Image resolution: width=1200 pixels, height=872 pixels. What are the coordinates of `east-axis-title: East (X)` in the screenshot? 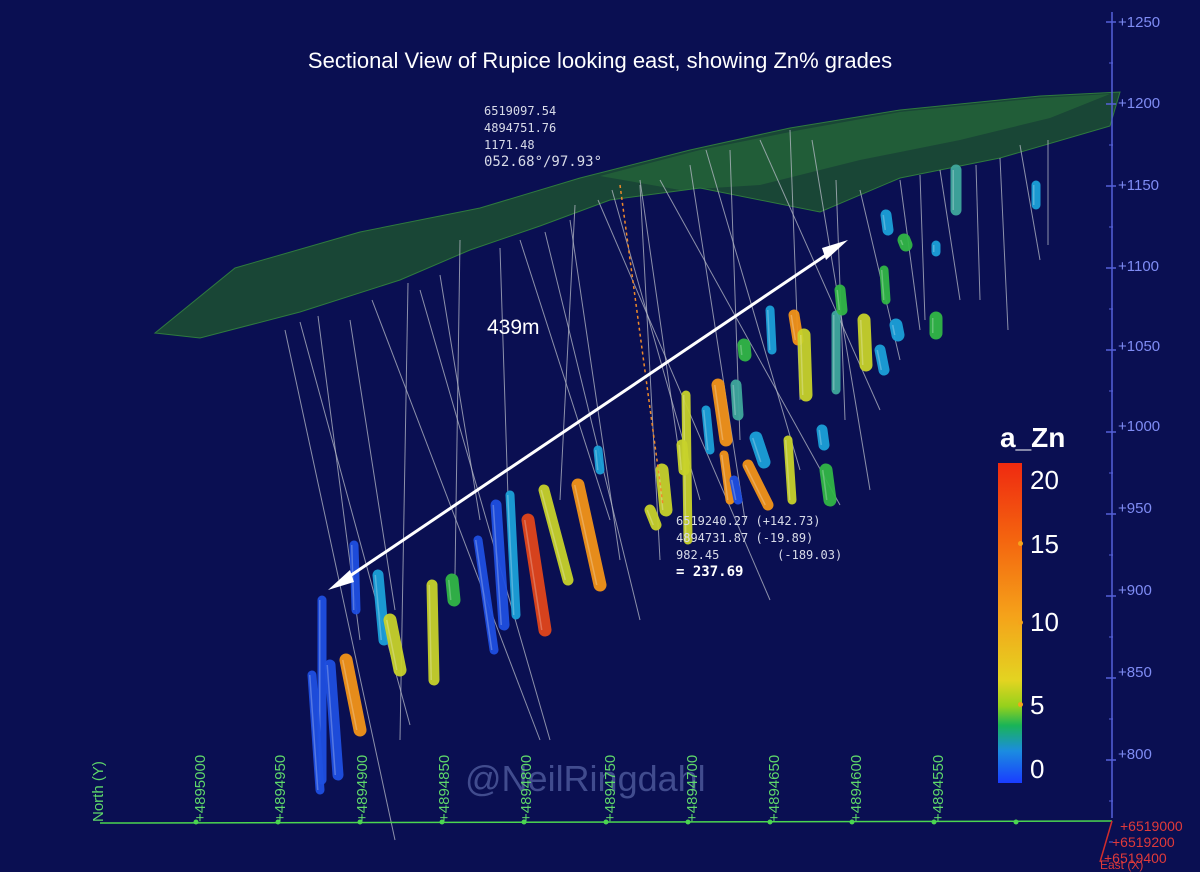 It's located at (1122, 865).